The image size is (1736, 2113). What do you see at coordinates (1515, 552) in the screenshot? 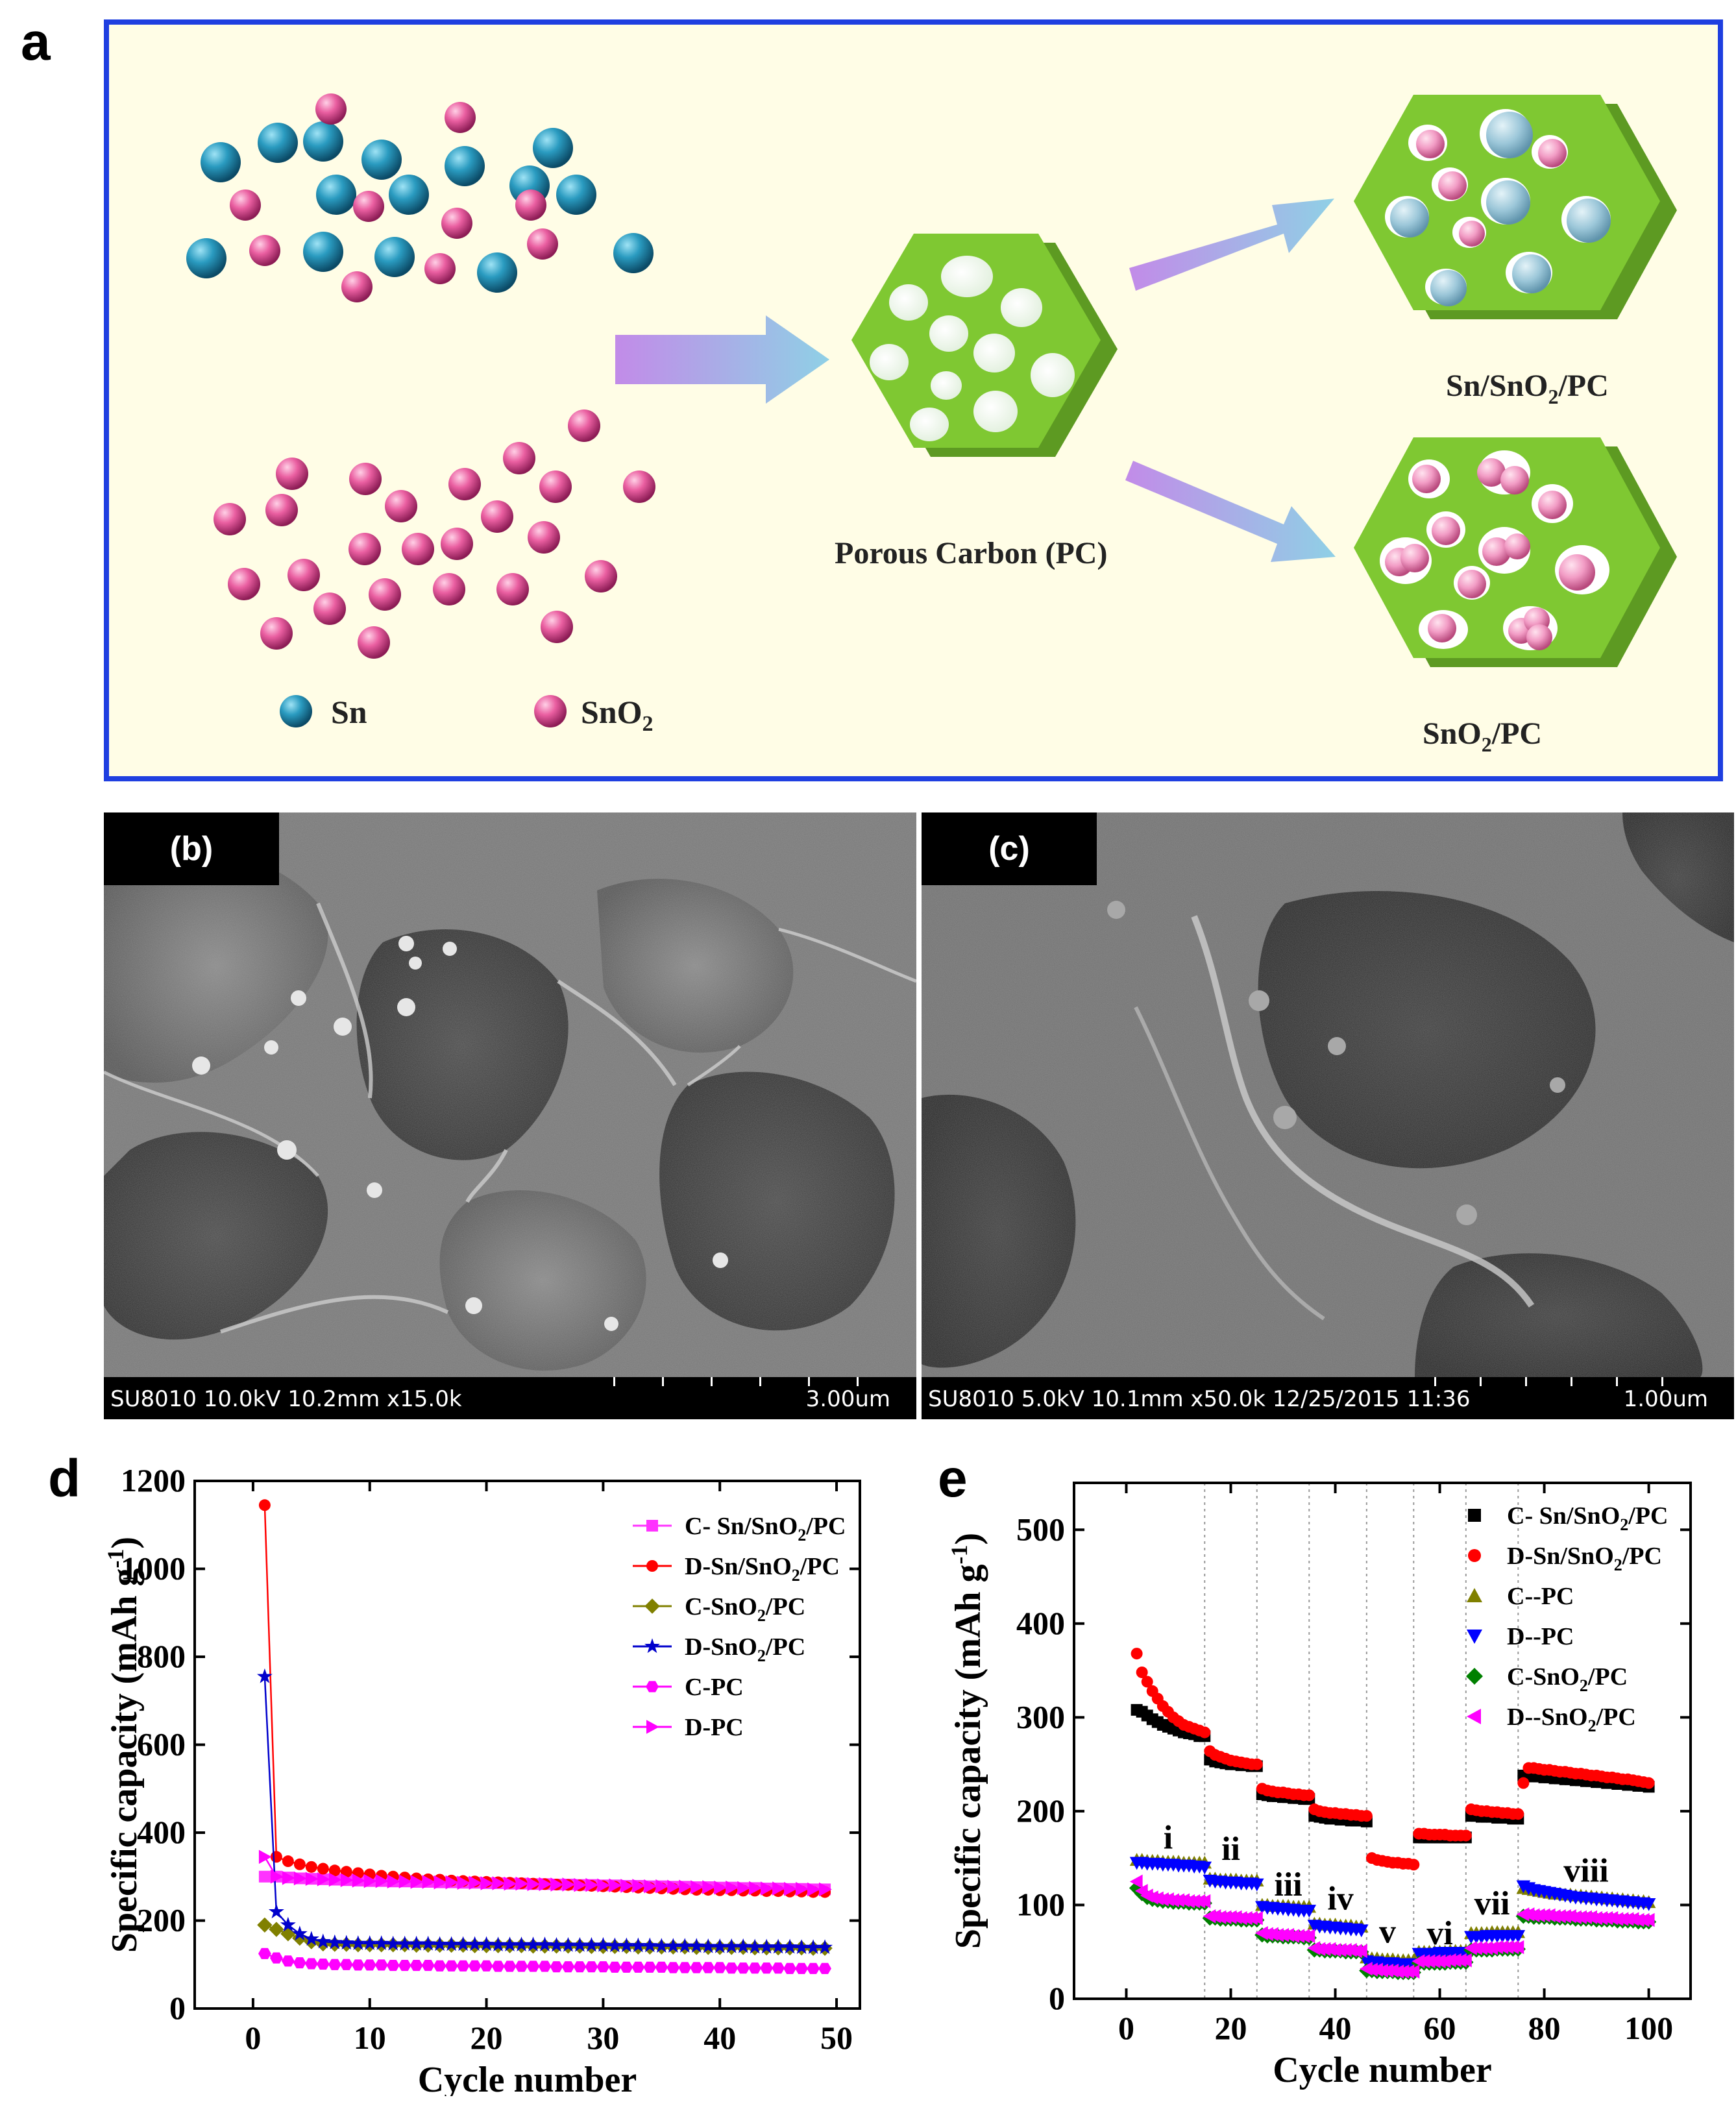
I see `sno2-pc-hexagon` at bounding box center [1515, 552].